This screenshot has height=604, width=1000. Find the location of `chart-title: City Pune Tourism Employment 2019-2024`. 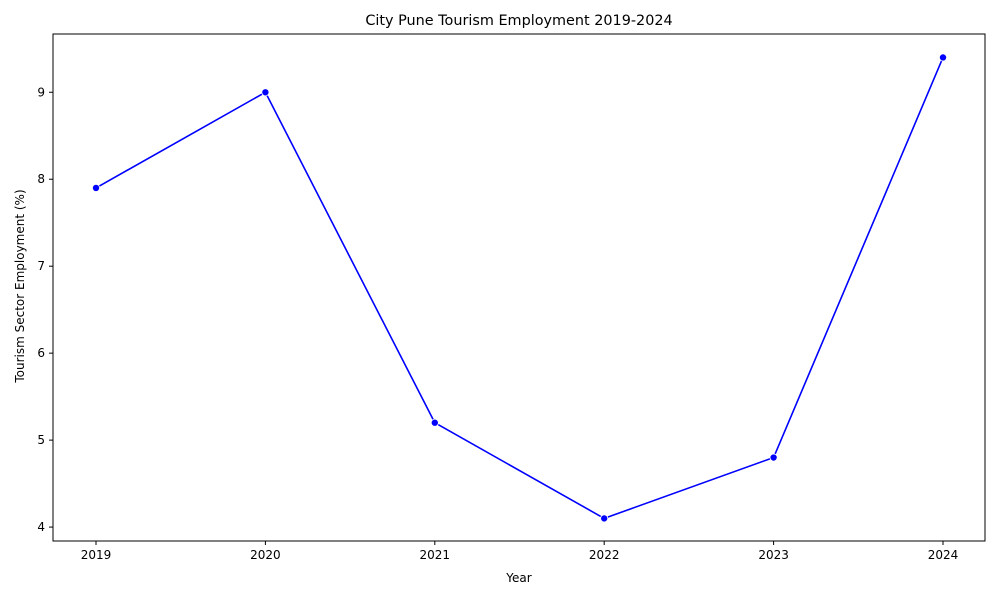

chart-title: City Pune Tourism Employment 2019-2024 is located at coordinates (518, 21).